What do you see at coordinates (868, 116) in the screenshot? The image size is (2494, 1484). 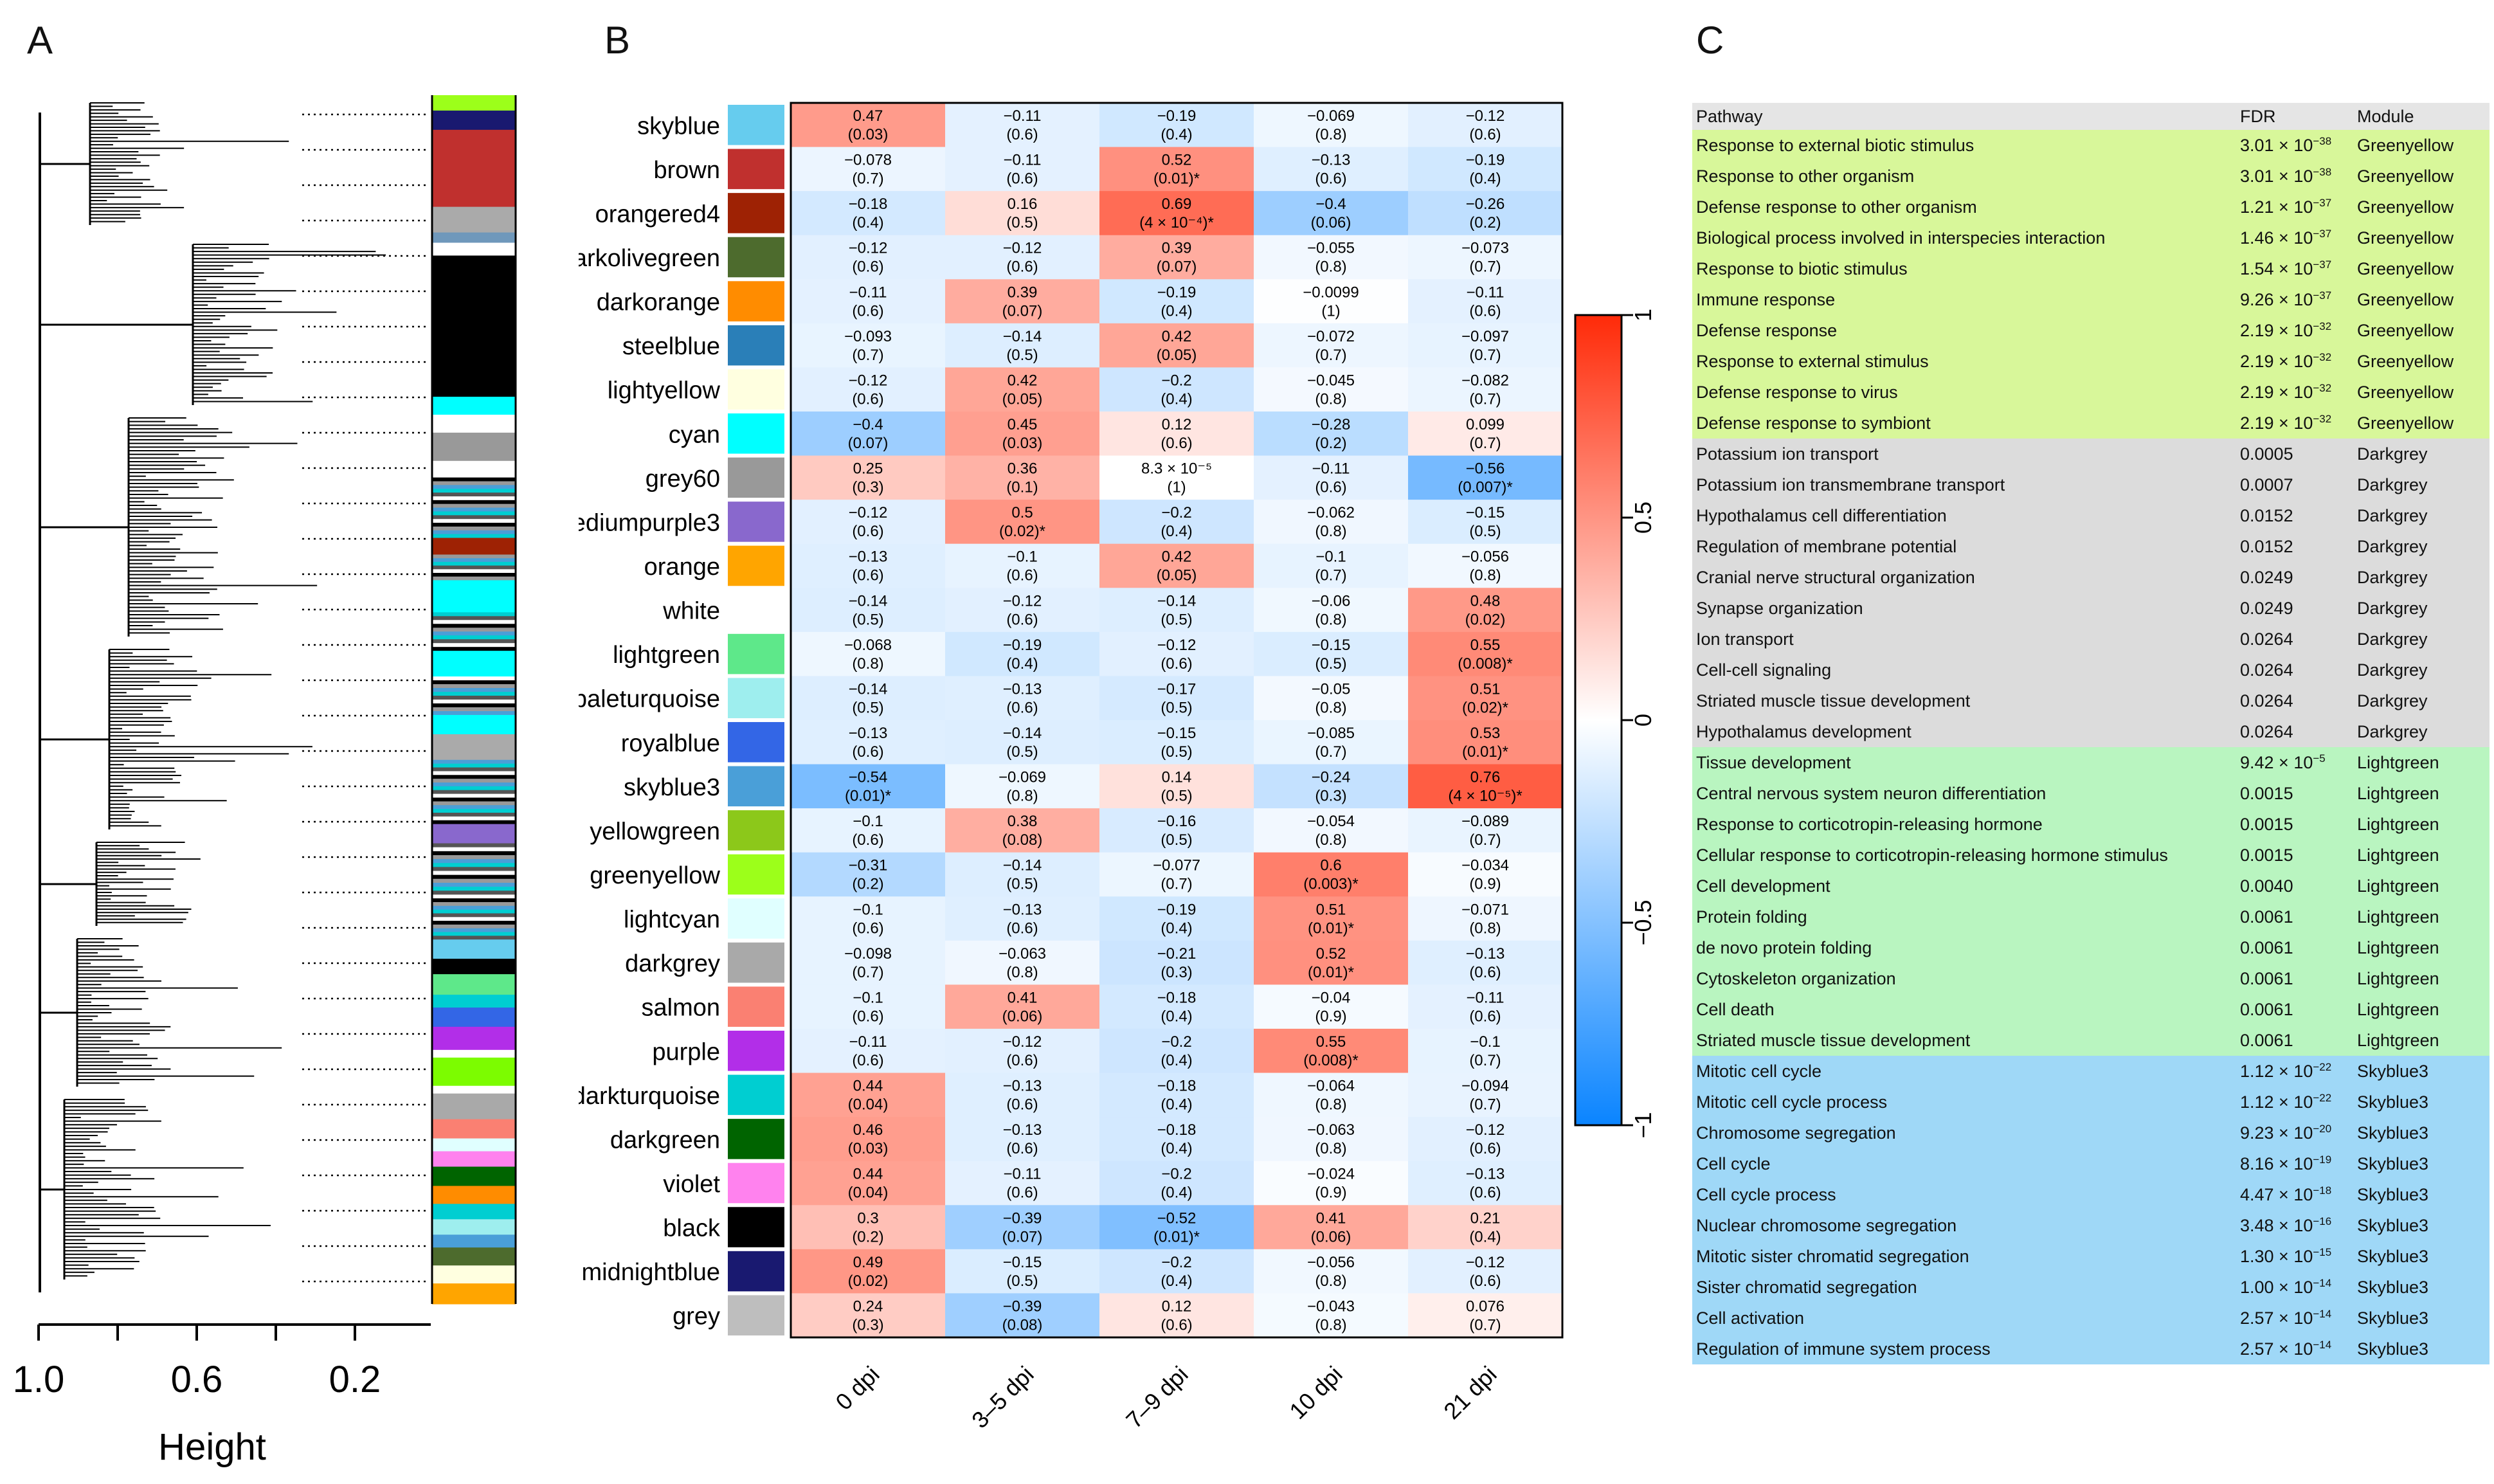 I see `cell-value: 0.47` at bounding box center [868, 116].